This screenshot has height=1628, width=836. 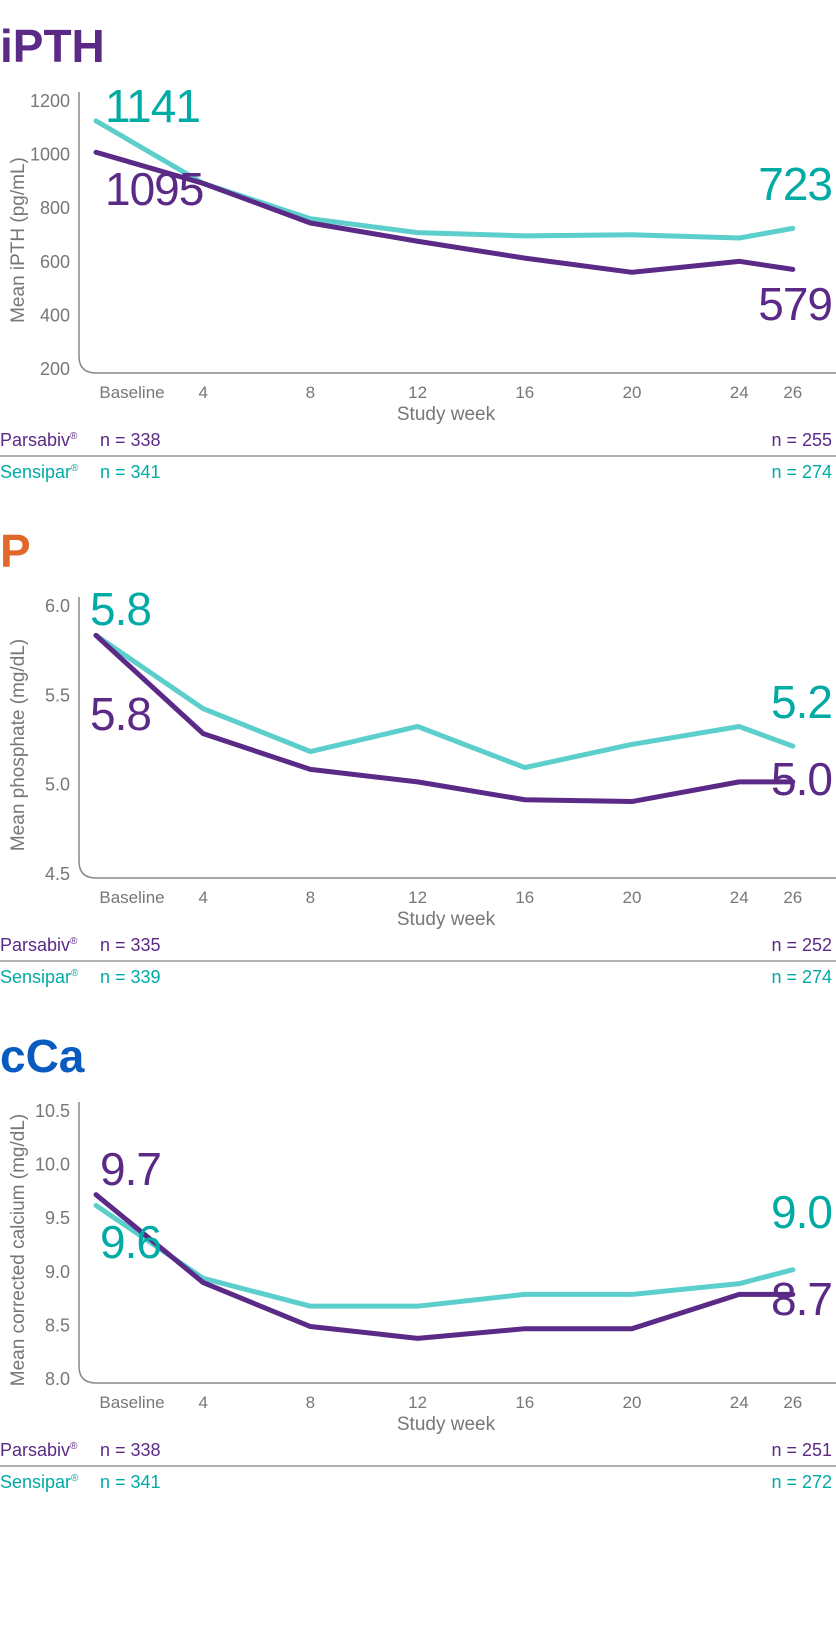 I want to click on data-label: 5.0, so click(x=801, y=779).